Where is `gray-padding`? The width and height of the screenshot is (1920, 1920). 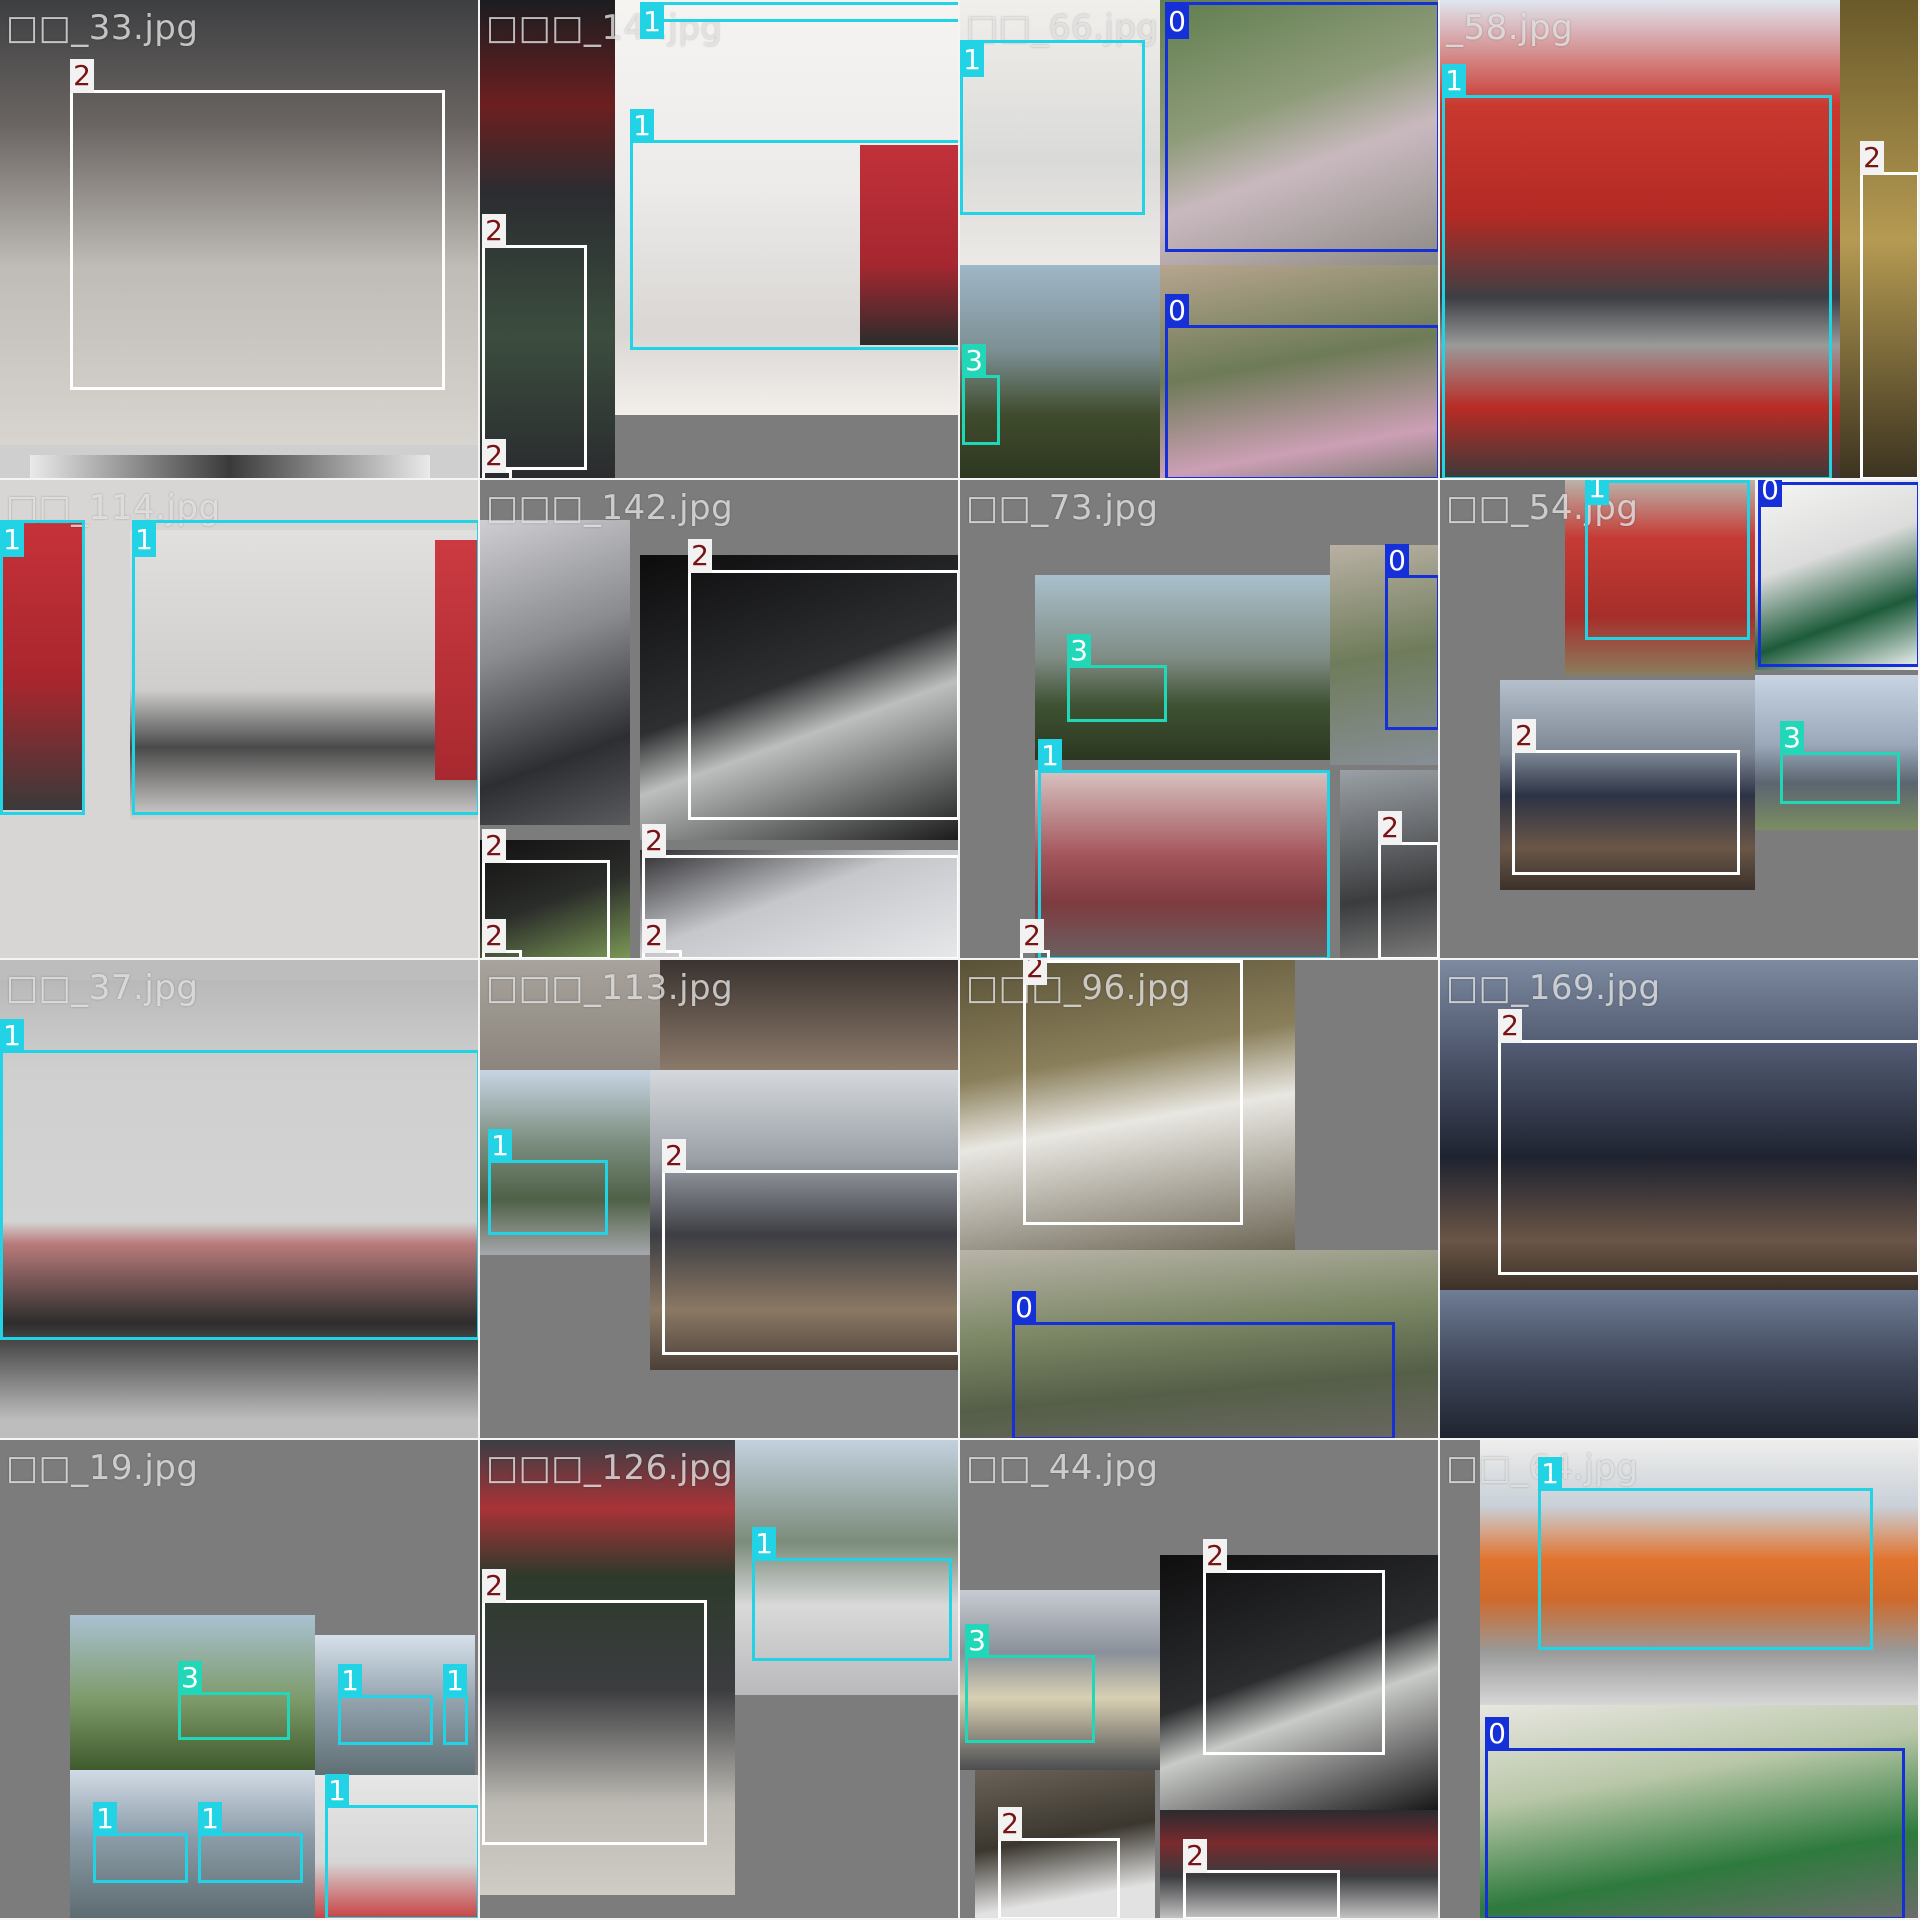 gray-padding is located at coordinates (786, 446).